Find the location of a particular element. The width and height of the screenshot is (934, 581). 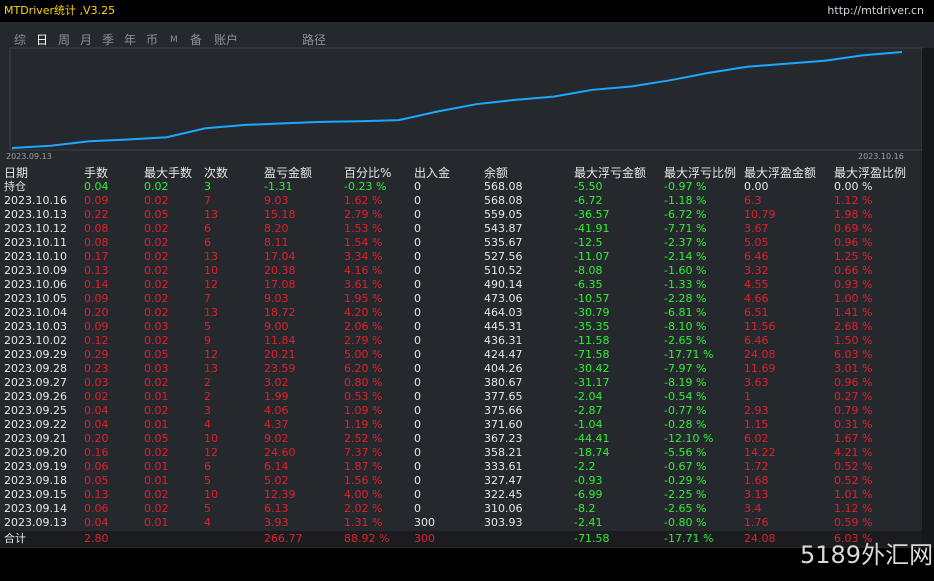

cell: 6.3 is located at coordinates (753, 200).